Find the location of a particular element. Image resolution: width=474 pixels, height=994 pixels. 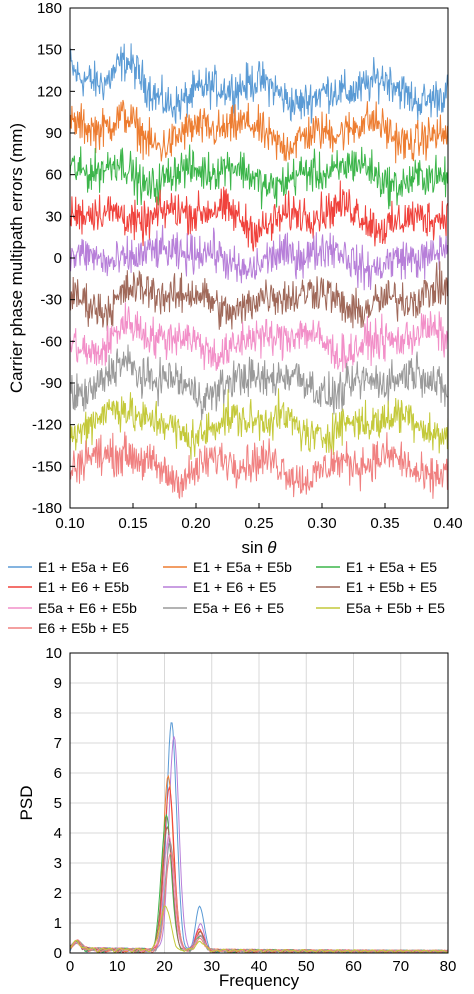

y-tick-label: 6 is located at coordinates (58, 773).